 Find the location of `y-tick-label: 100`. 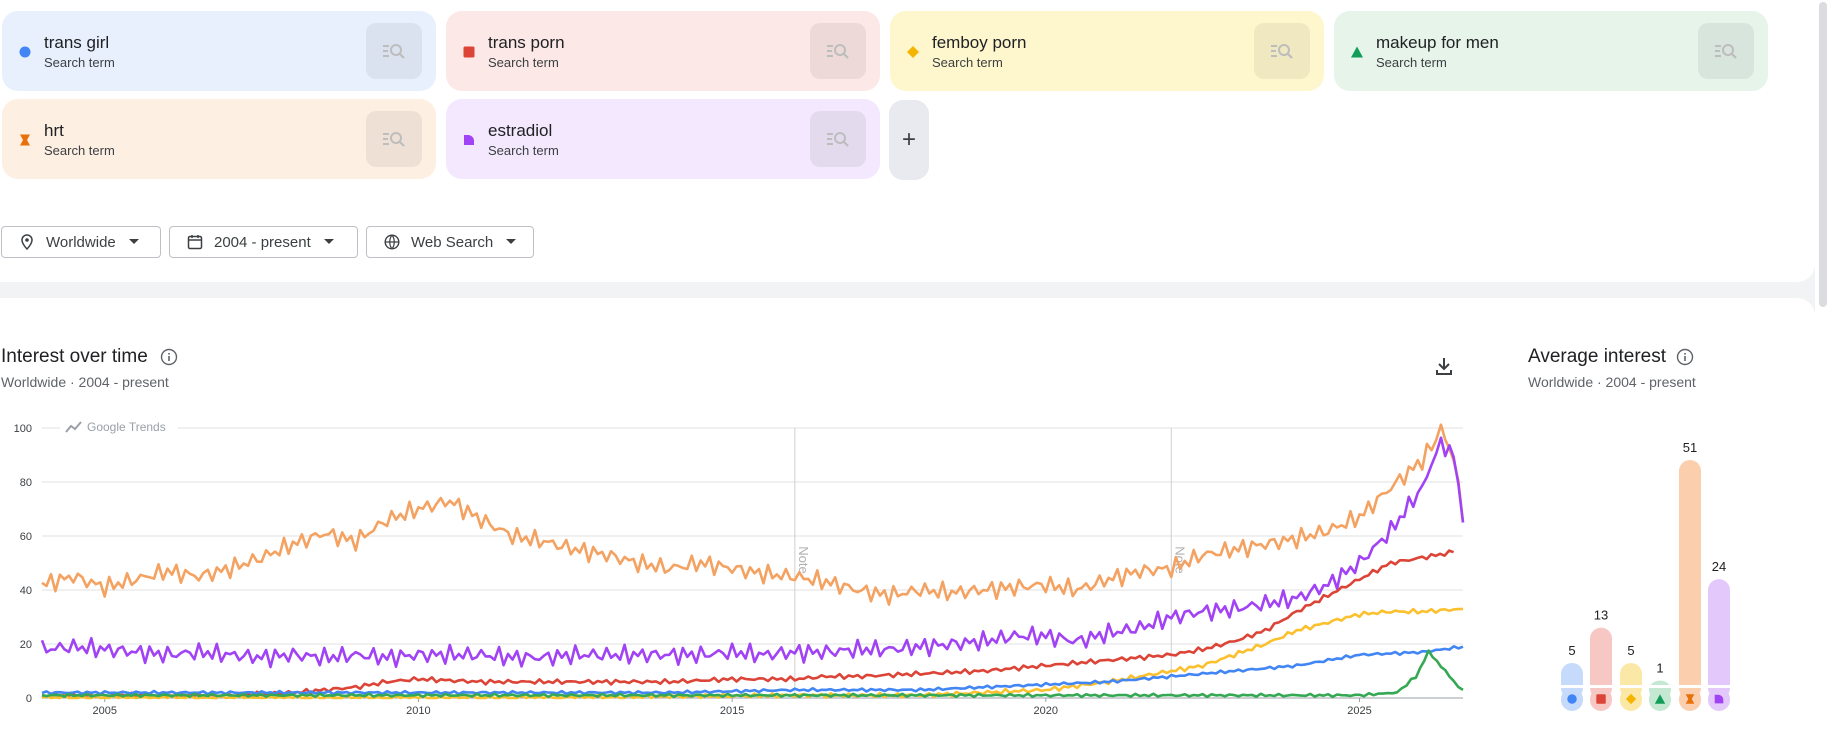

y-tick-label: 100 is located at coordinates (23, 429).